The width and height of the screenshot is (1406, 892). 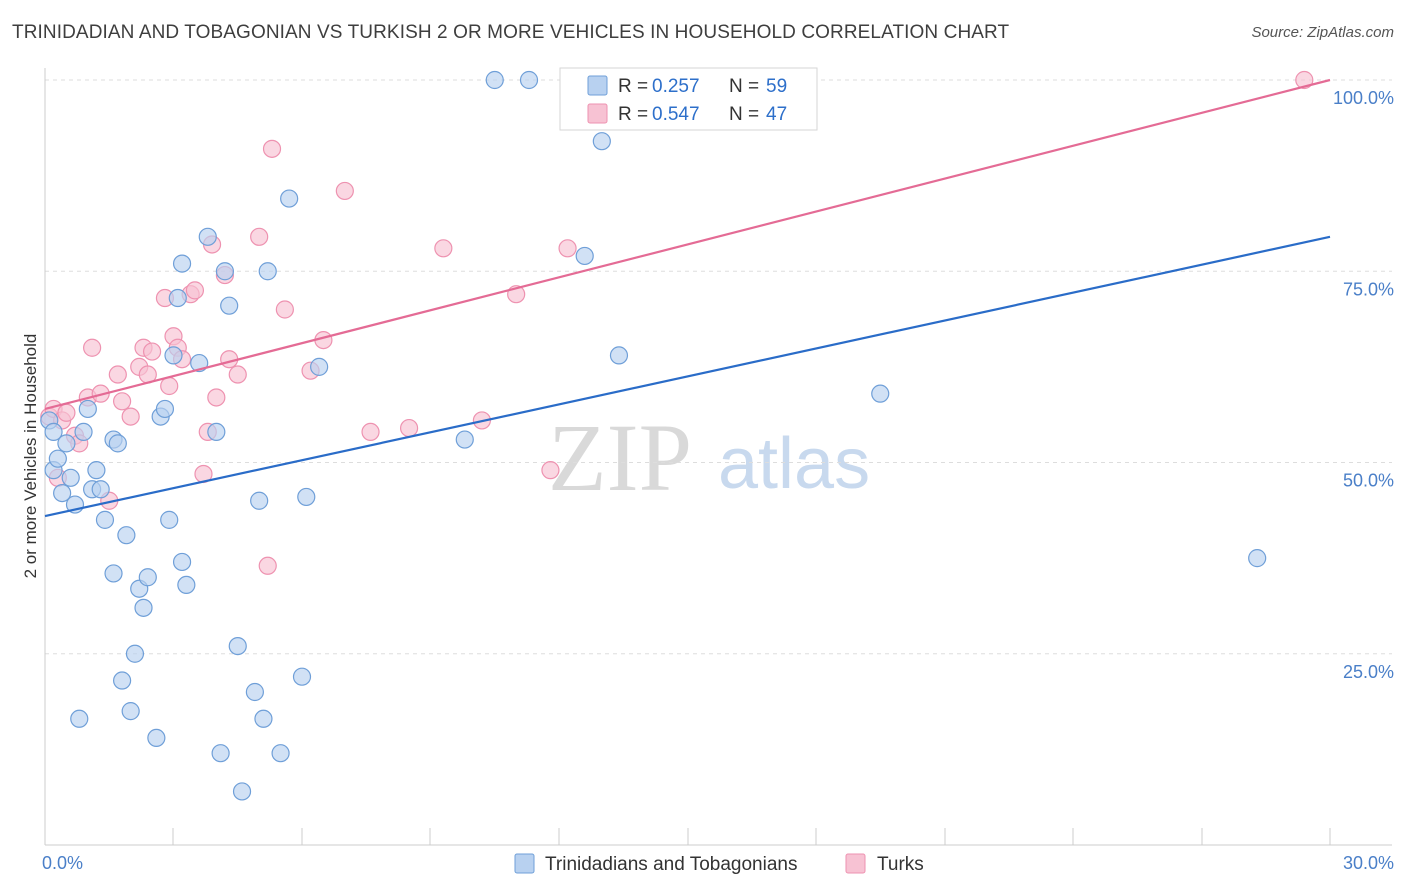 What do you see at coordinates (1363, 385) in the screenshot?
I see `y-tick-labels: 25.0% 50.0% 75.0% 100.0%` at bounding box center [1363, 385].